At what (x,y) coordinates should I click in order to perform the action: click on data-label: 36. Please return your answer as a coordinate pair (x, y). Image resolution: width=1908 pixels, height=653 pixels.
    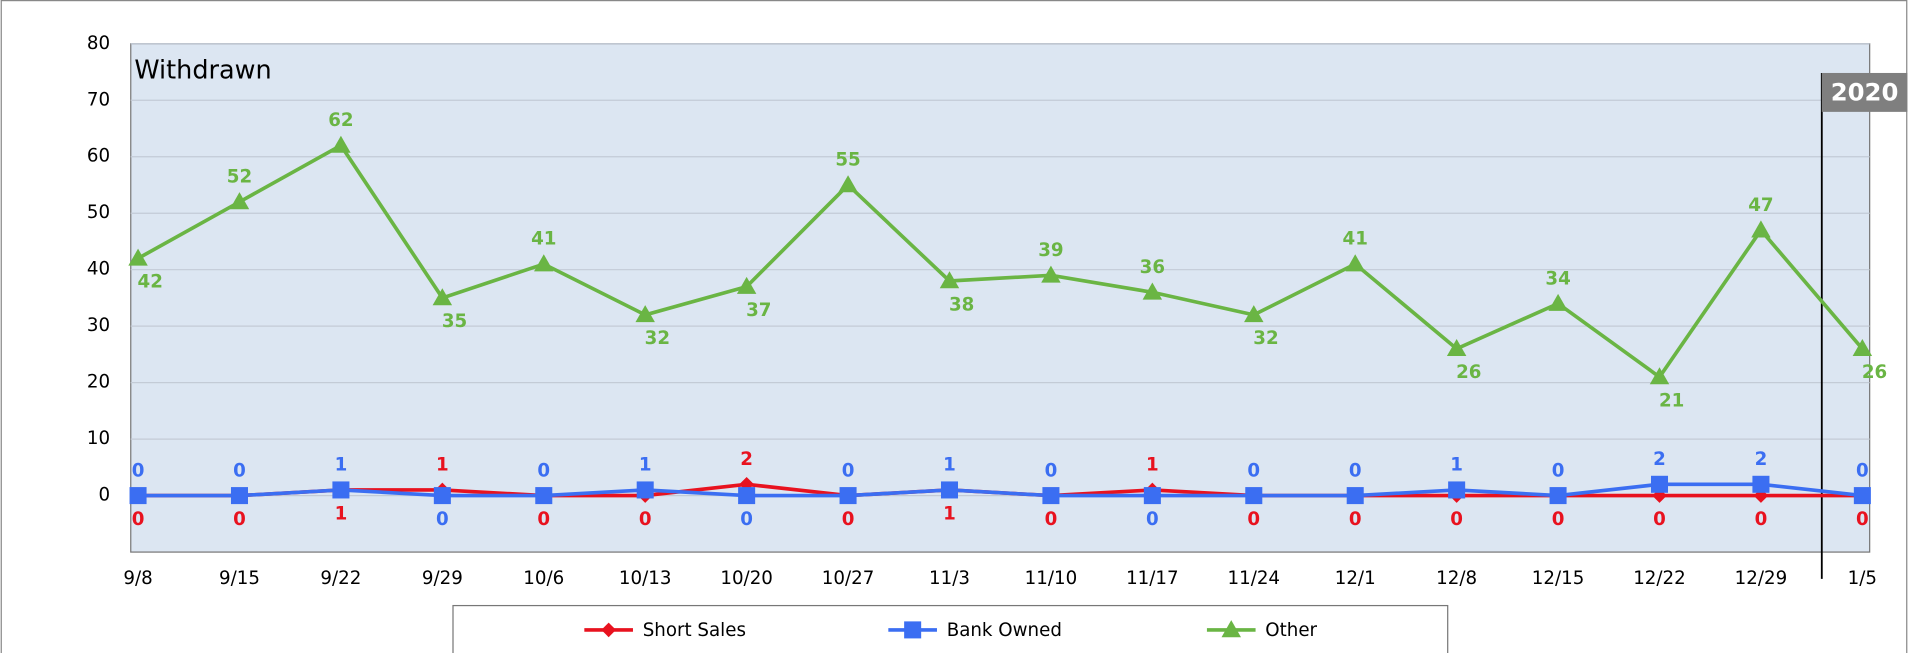
    Looking at the image, I should click on (1152, 267).